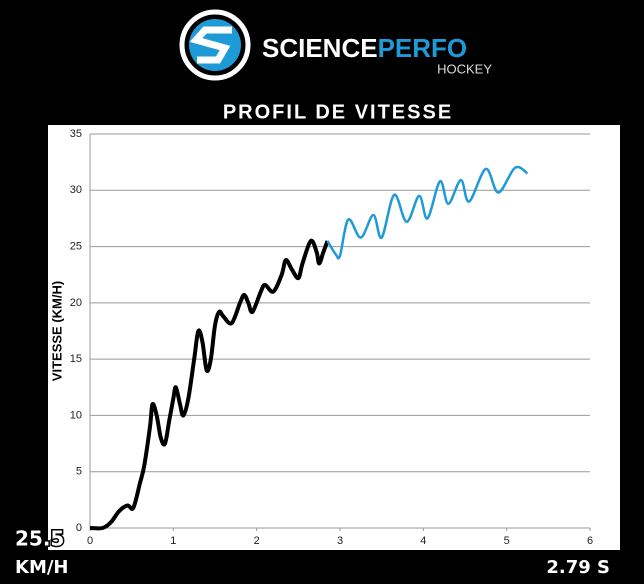 This screenshot has width=644, height=584. Describe the element at coordinates (173, 541) in the screenshot. I see `x-tick-label: 1` at that location.